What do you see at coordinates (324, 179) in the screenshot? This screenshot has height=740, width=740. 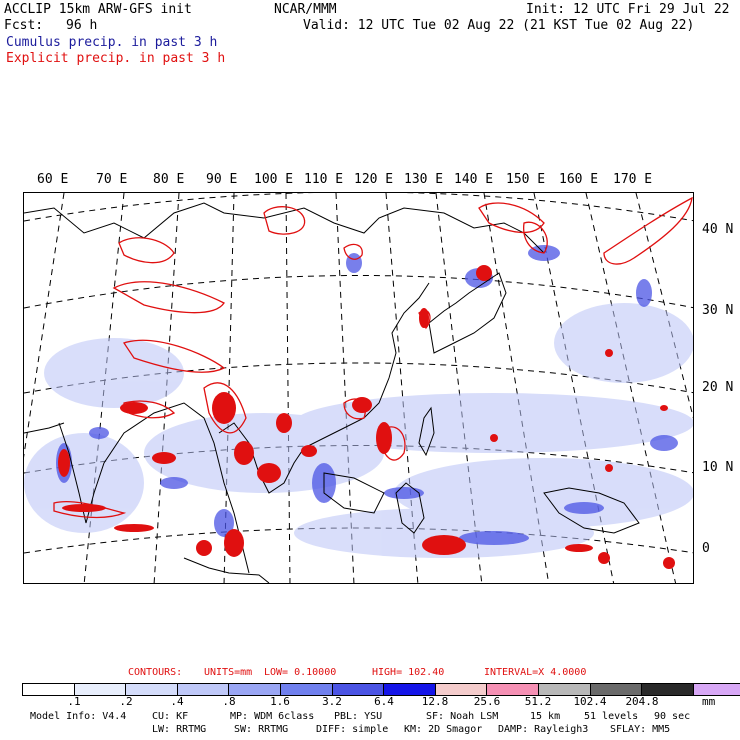 I see `lon-label-110: 110 E` at bounding box center [324, 179].